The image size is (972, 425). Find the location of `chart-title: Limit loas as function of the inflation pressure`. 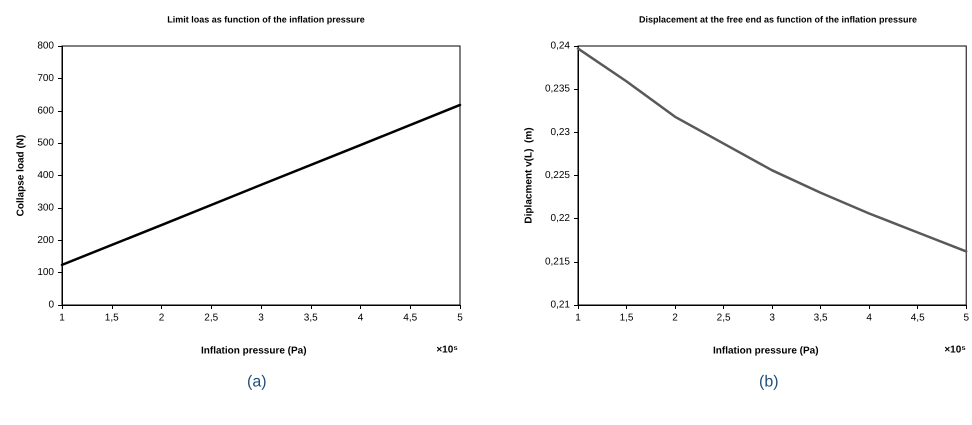

chart-title: Limit loas as function of the inflation pressure is located at coordinates (266, 19).